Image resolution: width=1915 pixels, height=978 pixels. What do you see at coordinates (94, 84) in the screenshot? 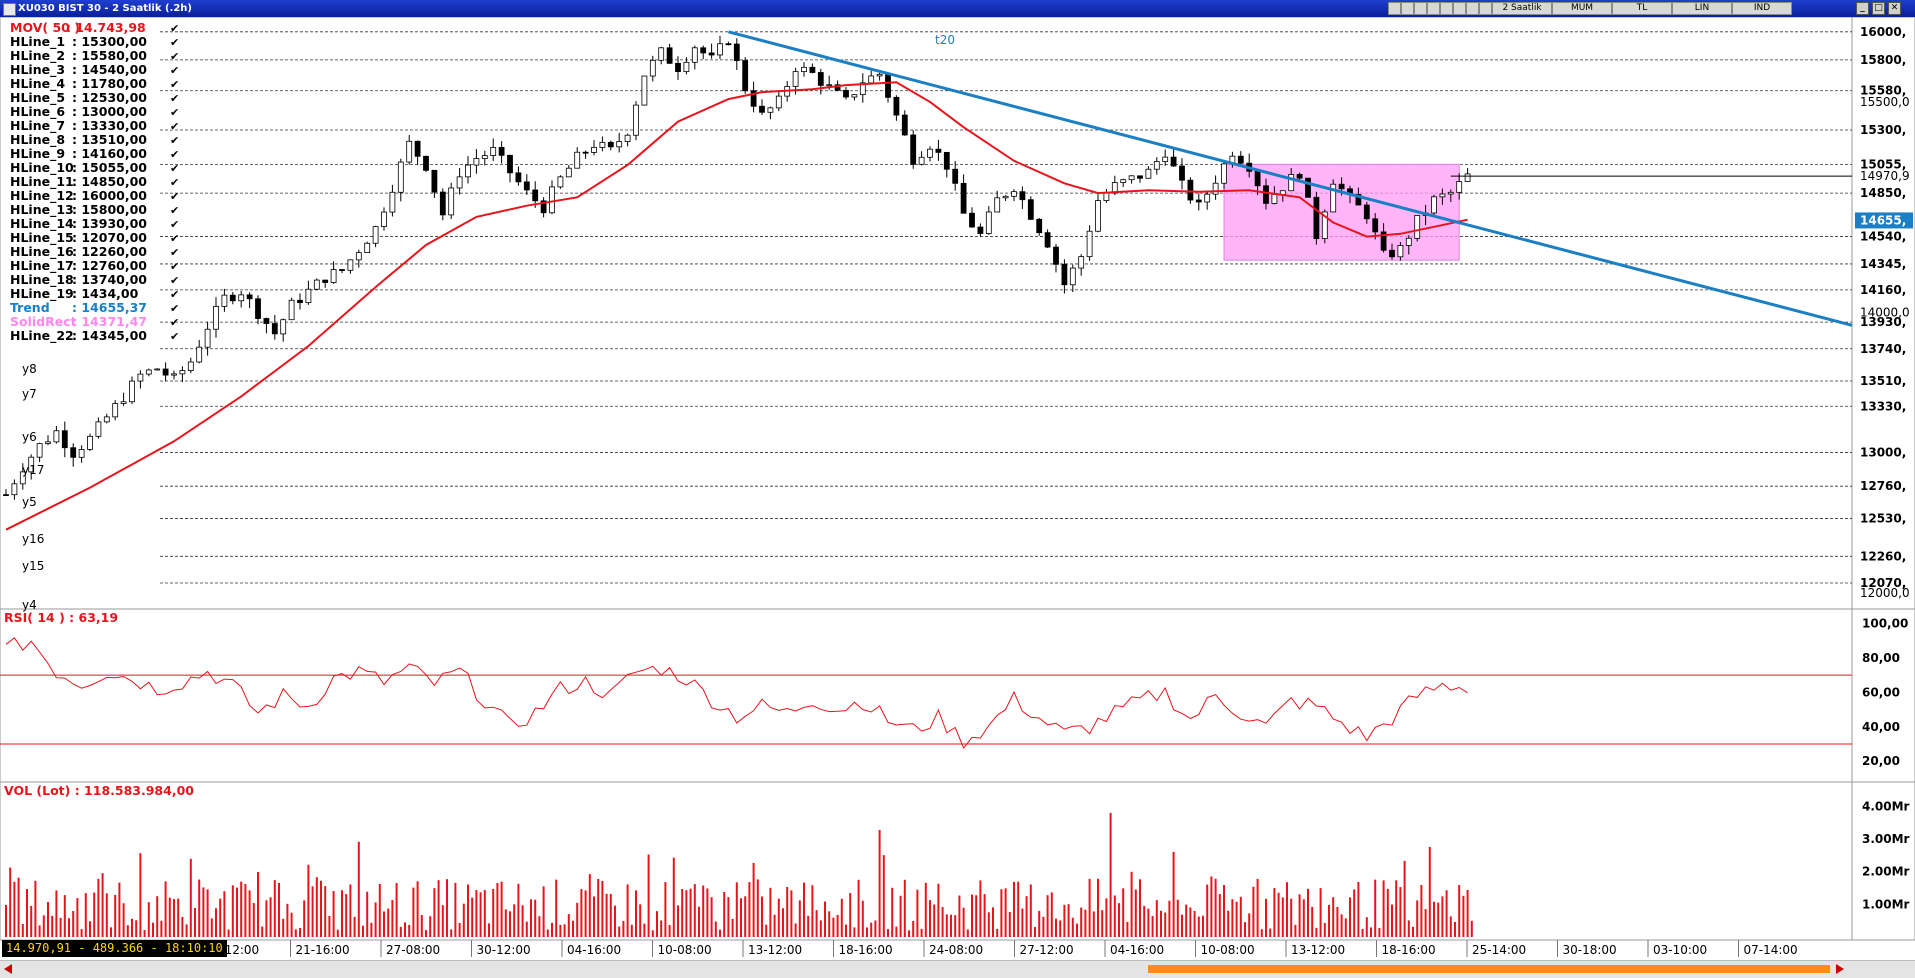
I see `legend-item-4: HLine_4: 11780,00 ✔` at bounding box center [94, 84].